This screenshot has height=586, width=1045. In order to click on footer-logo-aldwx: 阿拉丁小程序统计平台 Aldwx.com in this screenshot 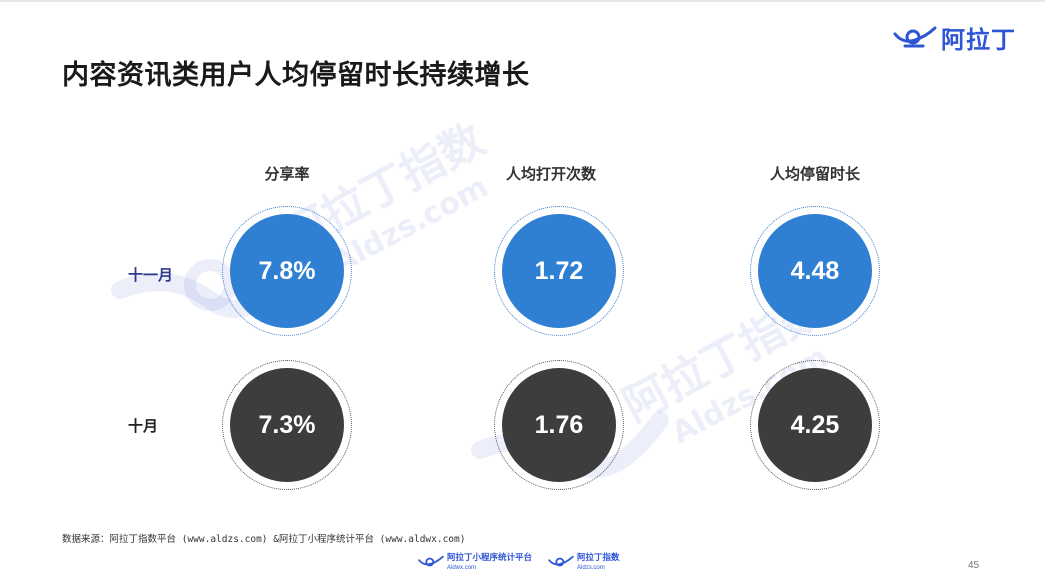, I will do `click(475, 562)`.